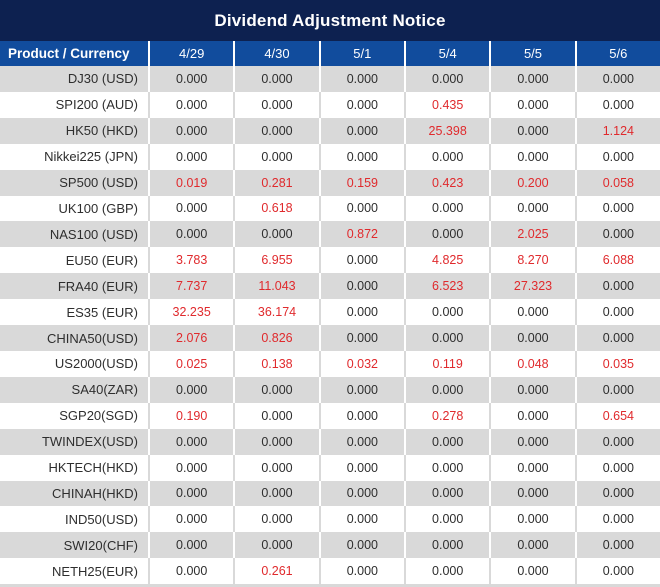 The image size is (660, 587). What do you see at coordinates (446, 130) in the screenshot?
I see `dividend-value-cell: 25.398` at bounding box center [446, 130].